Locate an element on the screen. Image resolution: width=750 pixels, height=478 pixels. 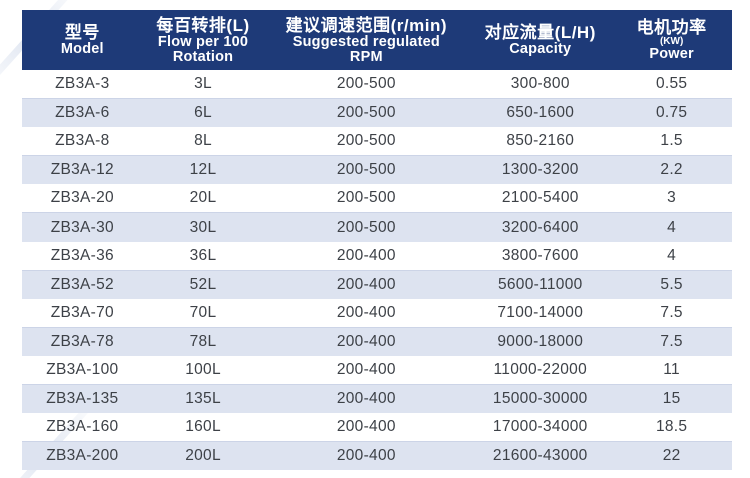
cell-power: 5.5 is located at coordinates (671, 284).